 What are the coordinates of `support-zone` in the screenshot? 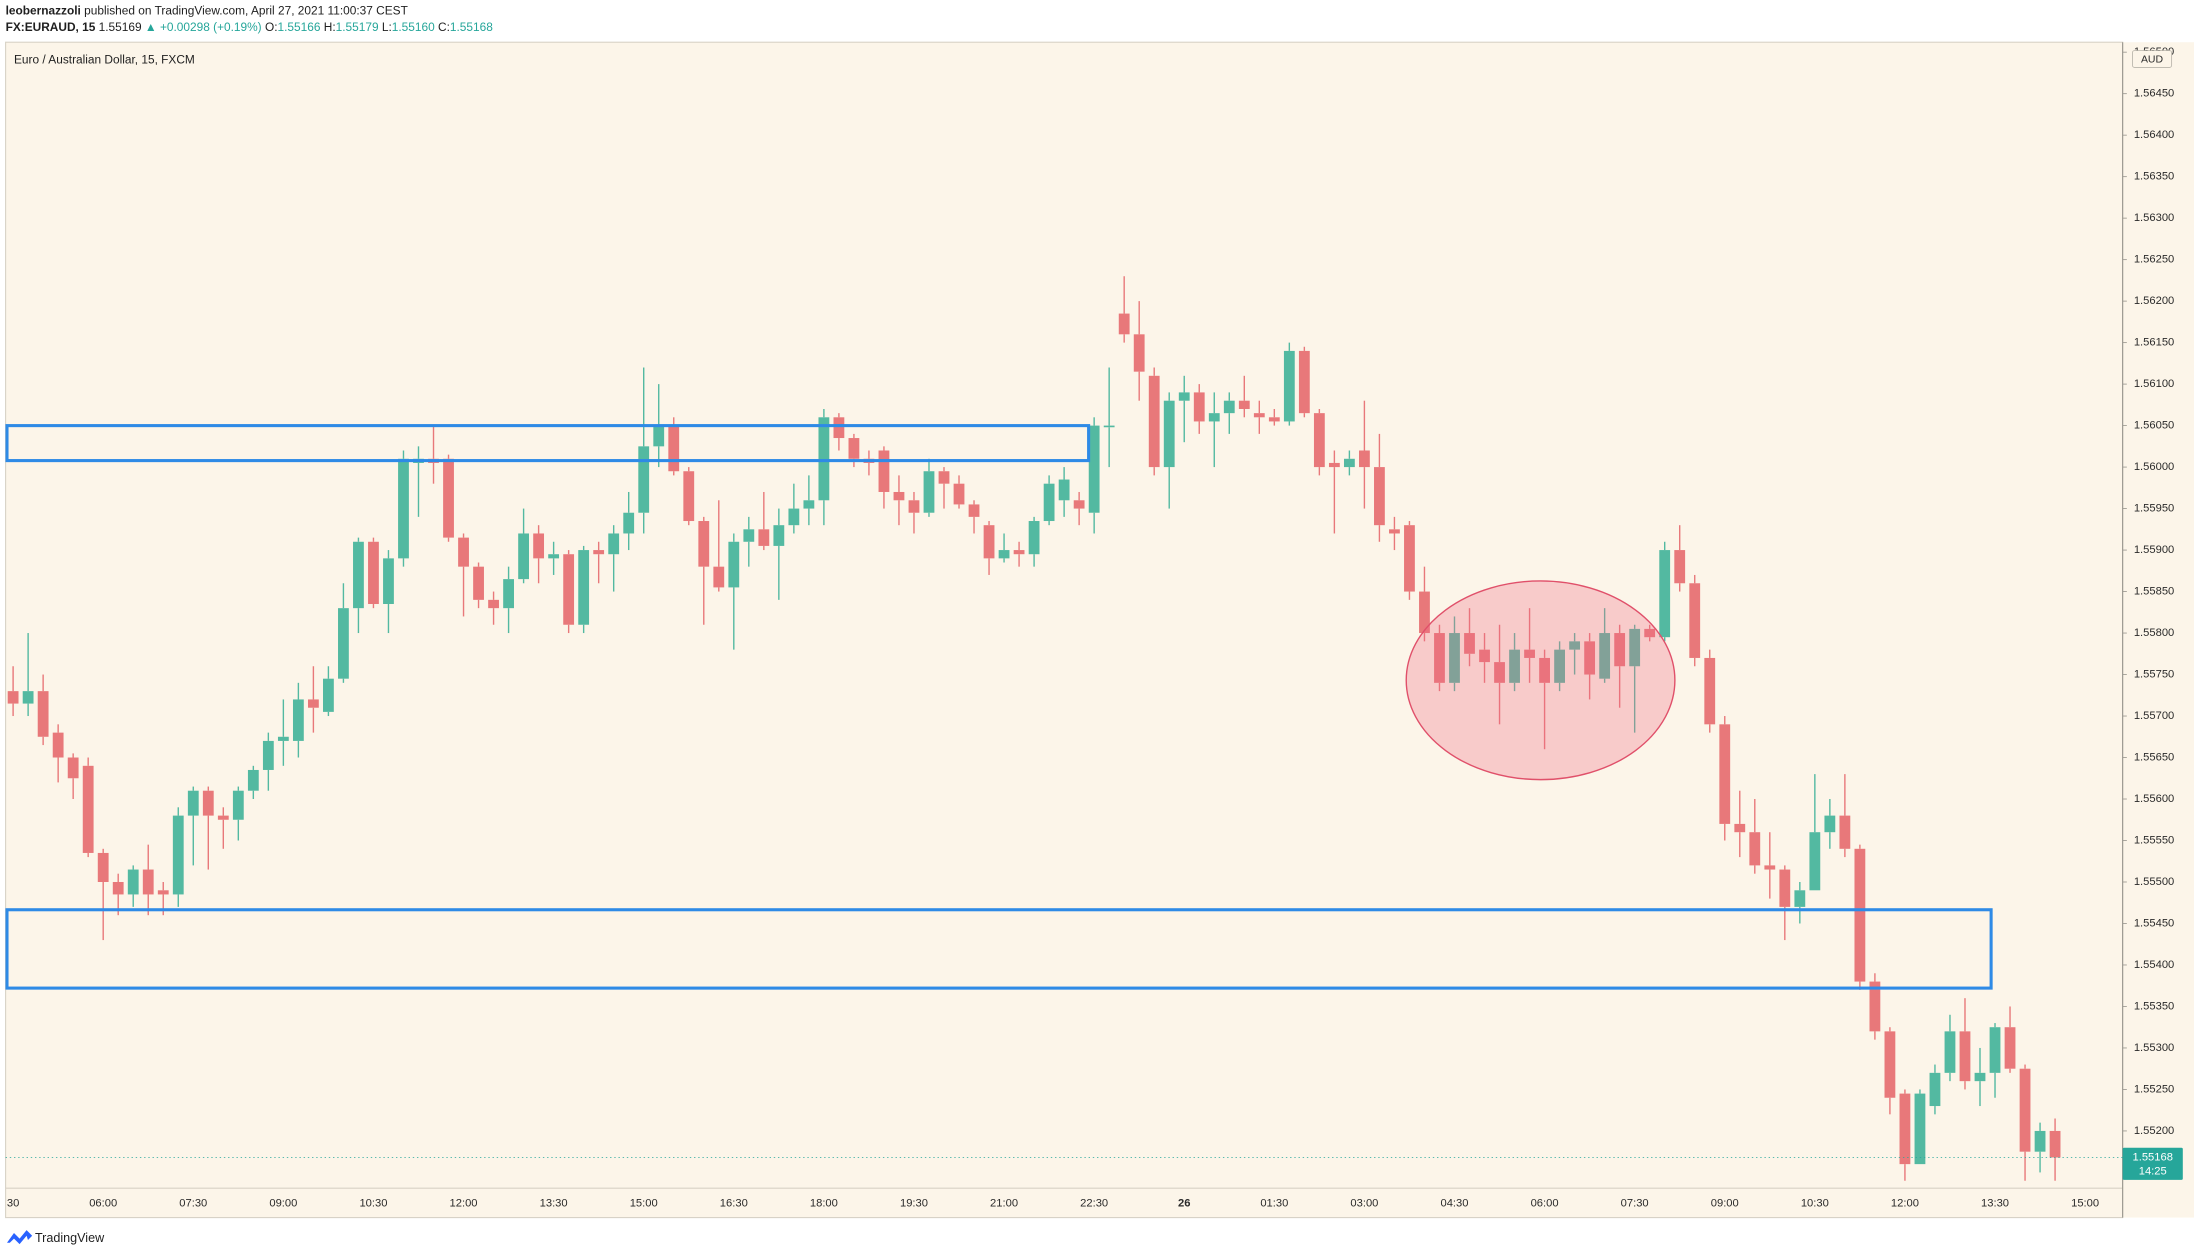 It's located at (999, 949).